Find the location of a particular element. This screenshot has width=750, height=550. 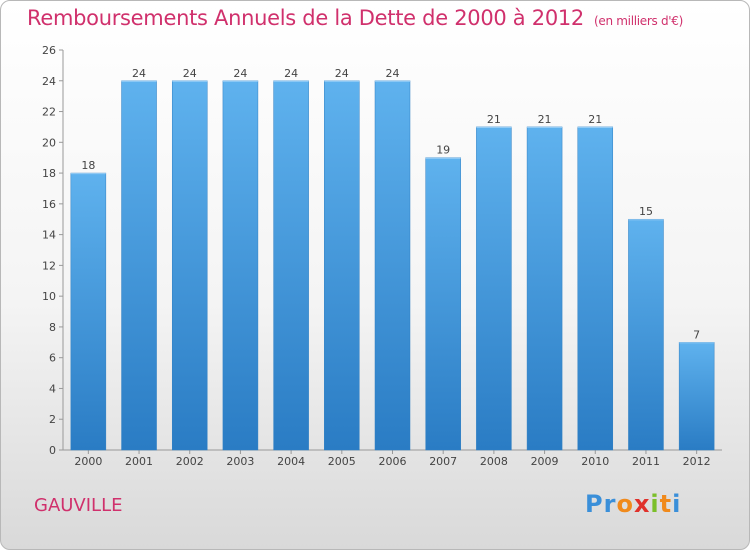

x-tick-label: 2006 is located at coordinates (393, 461).